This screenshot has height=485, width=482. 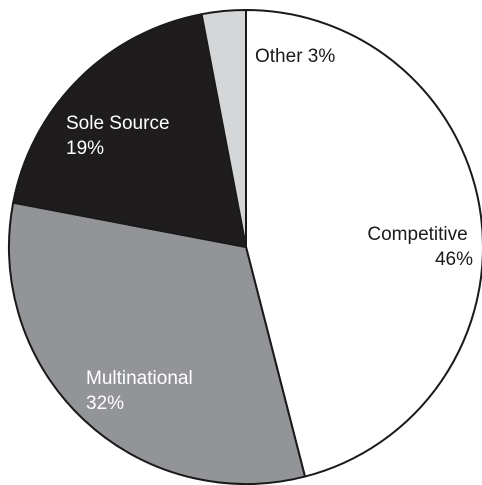 I want to click on label-competitive: Competitive 46%, so click(x=420, y=247).